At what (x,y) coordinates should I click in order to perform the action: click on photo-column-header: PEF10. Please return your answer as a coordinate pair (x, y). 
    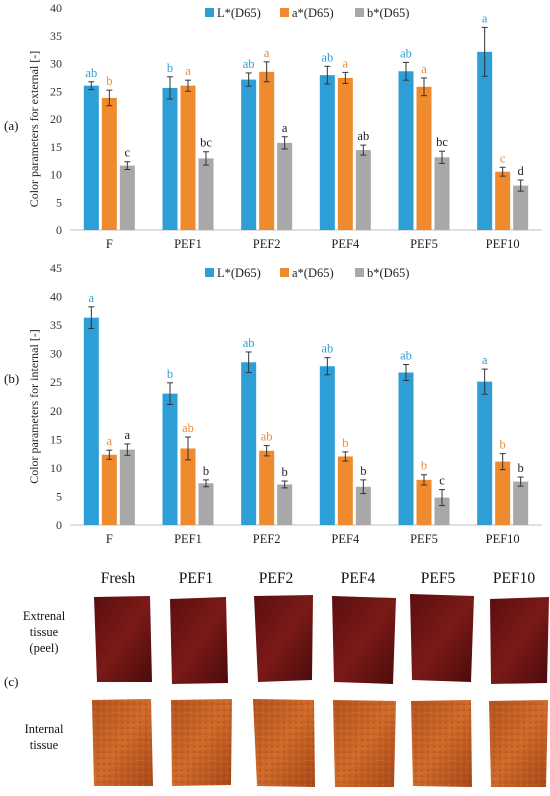
    Looking at the image, I should click on (514, 578).